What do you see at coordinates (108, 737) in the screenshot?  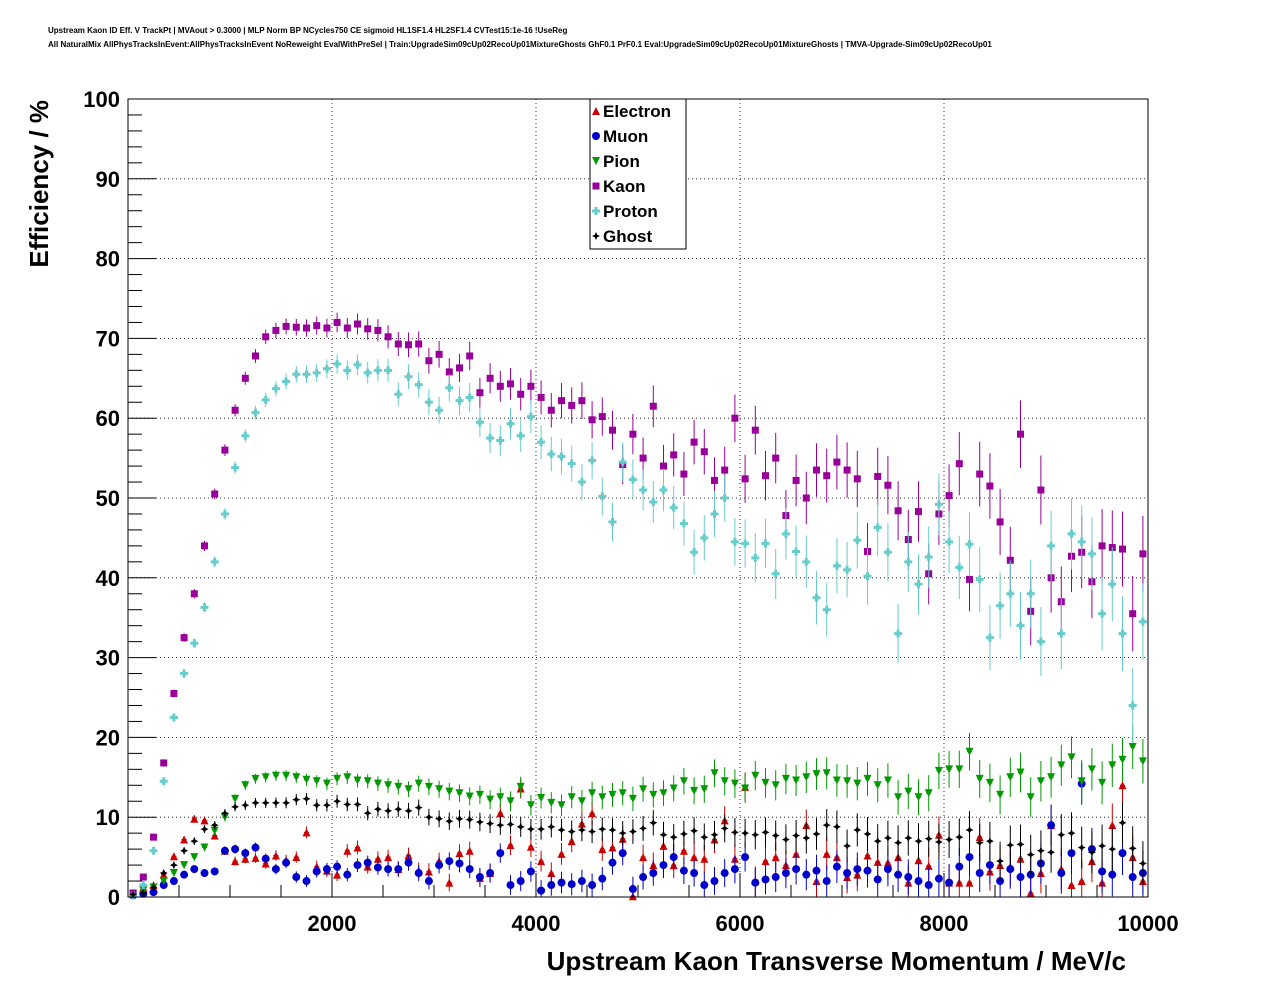 I see `y-tick-label: 20` at bounding box center [108, 737].